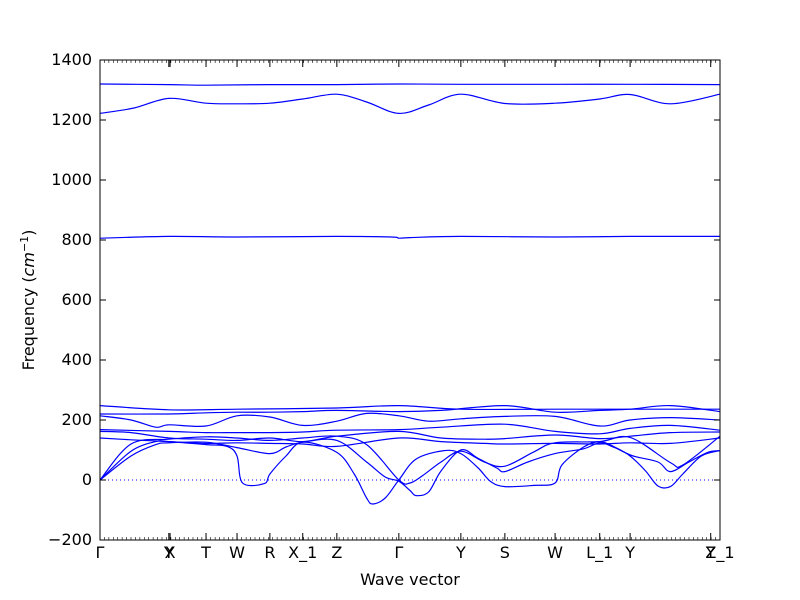  Describe the element at coordinates (505, 552) in the screenshot. I see `x-tick-label: S` at that location.